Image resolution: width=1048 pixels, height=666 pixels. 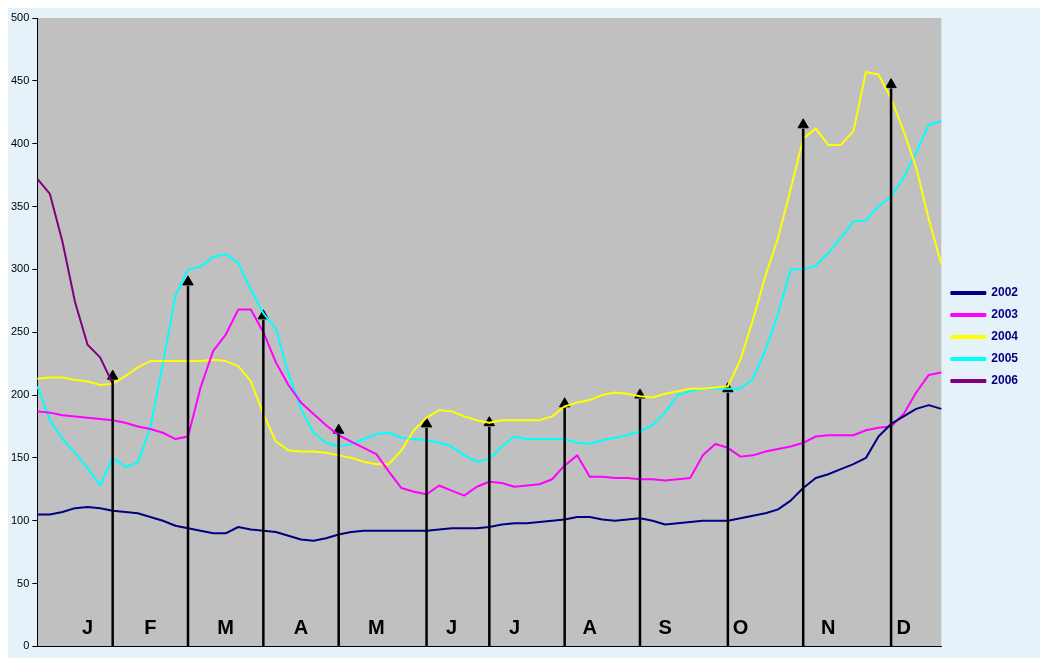 I want to click on y-tick-label: 0, so click(x=26, y=645).